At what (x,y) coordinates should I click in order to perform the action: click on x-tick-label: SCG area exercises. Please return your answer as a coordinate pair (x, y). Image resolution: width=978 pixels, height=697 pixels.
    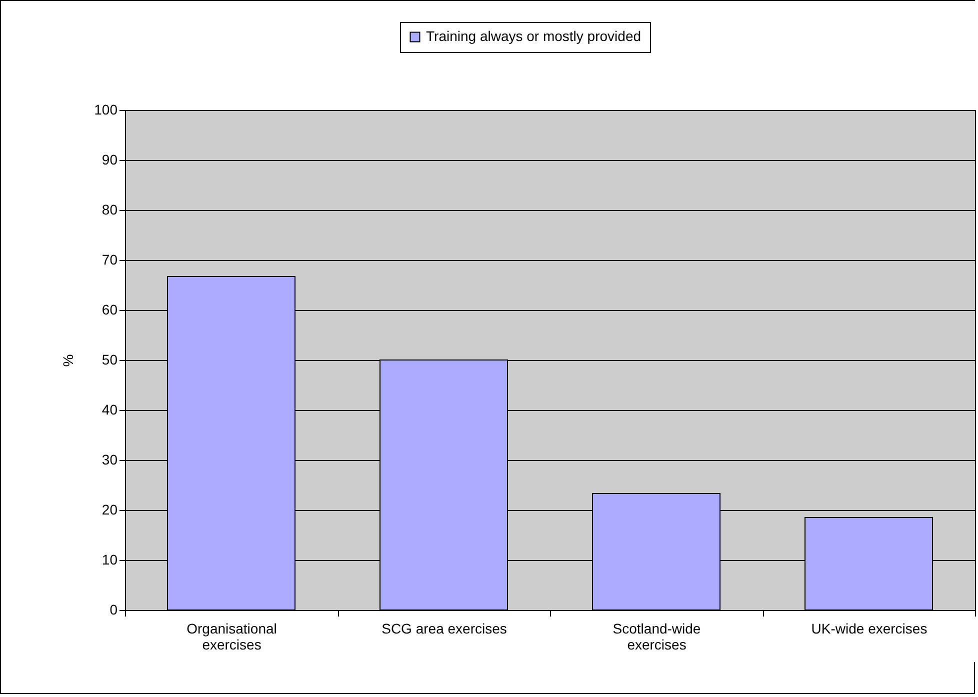
    Looking at the image, I should click on (444, 628).